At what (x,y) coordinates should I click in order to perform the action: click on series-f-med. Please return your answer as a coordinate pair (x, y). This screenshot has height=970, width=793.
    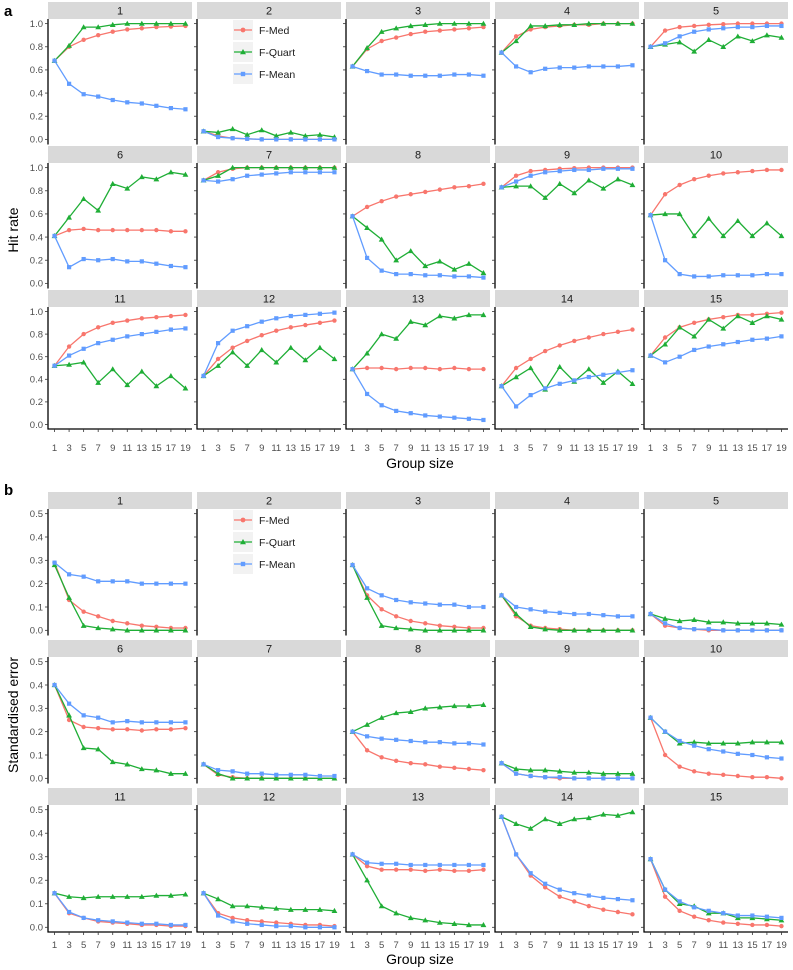
    Looking at the image, I should click on (418, 200).